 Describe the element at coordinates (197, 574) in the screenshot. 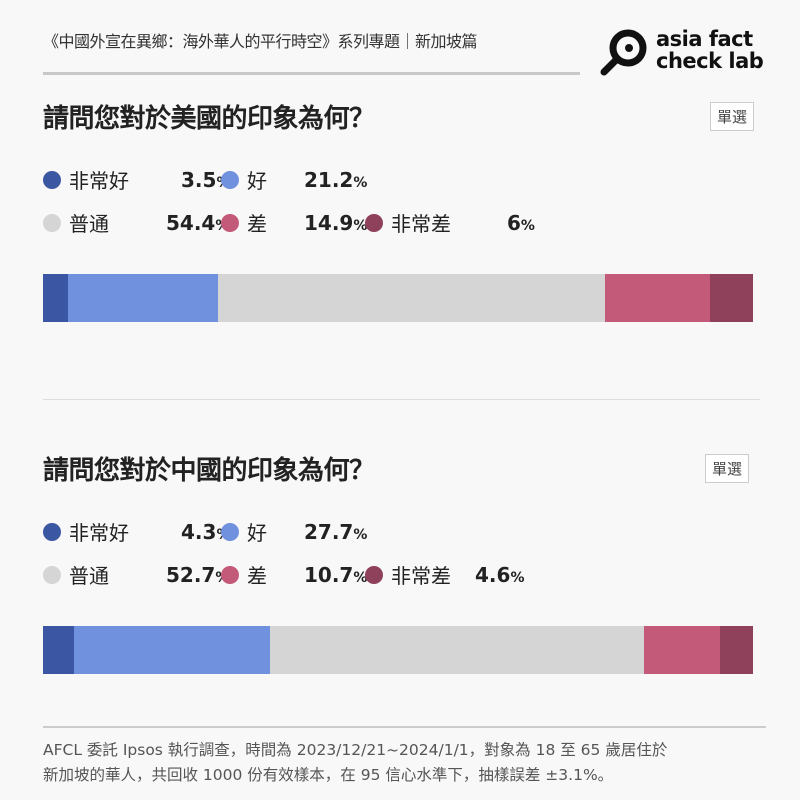

I see `legend-value: 52.7%` at that location.